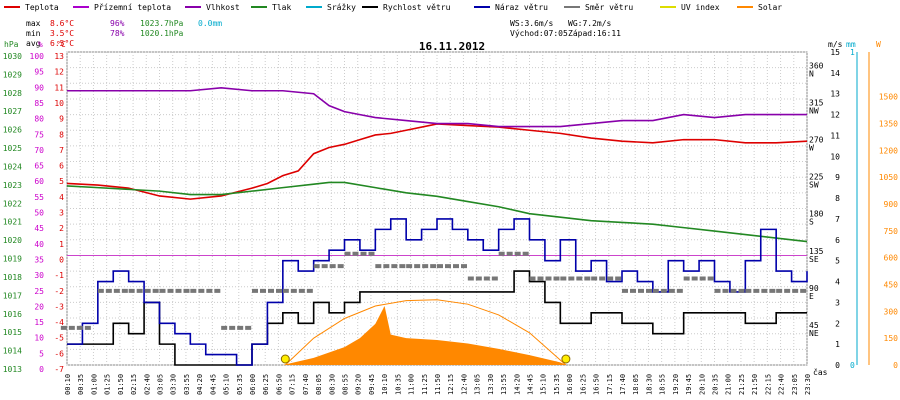 The height and width of the screenshot is (400, 900). What do you see at coordinates (837, 282) in the screenshot?
I see `y-tick-wind: 4` at bounding box center [837, 282].